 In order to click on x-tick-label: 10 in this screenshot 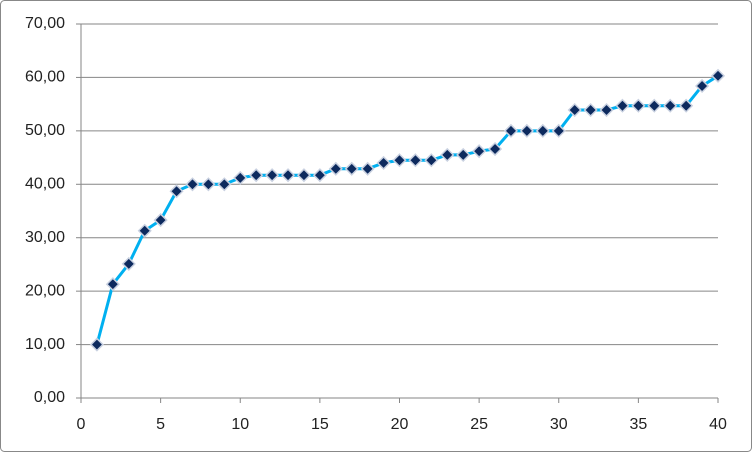, I will do `click(240, 424)`.